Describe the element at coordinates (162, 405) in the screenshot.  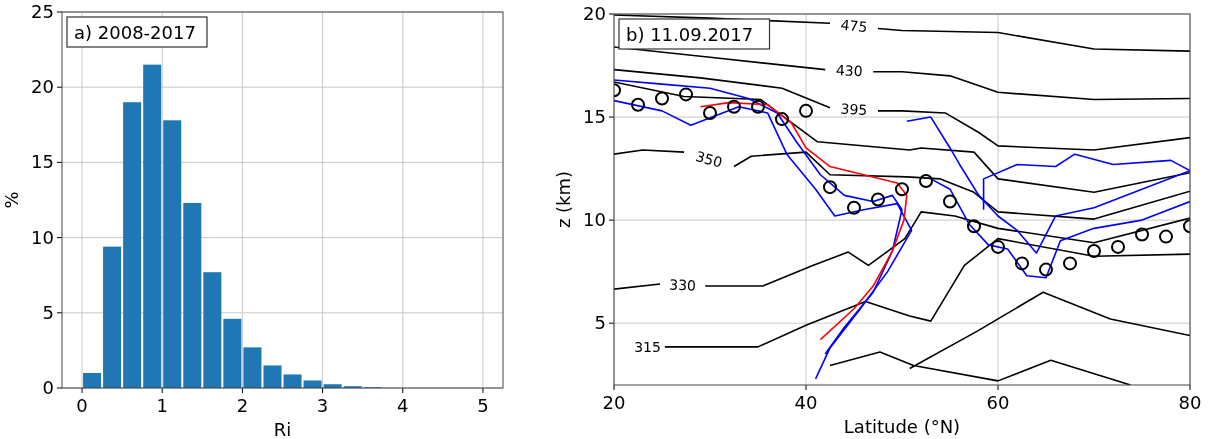
I see `x-tick-label: 1` at that location.